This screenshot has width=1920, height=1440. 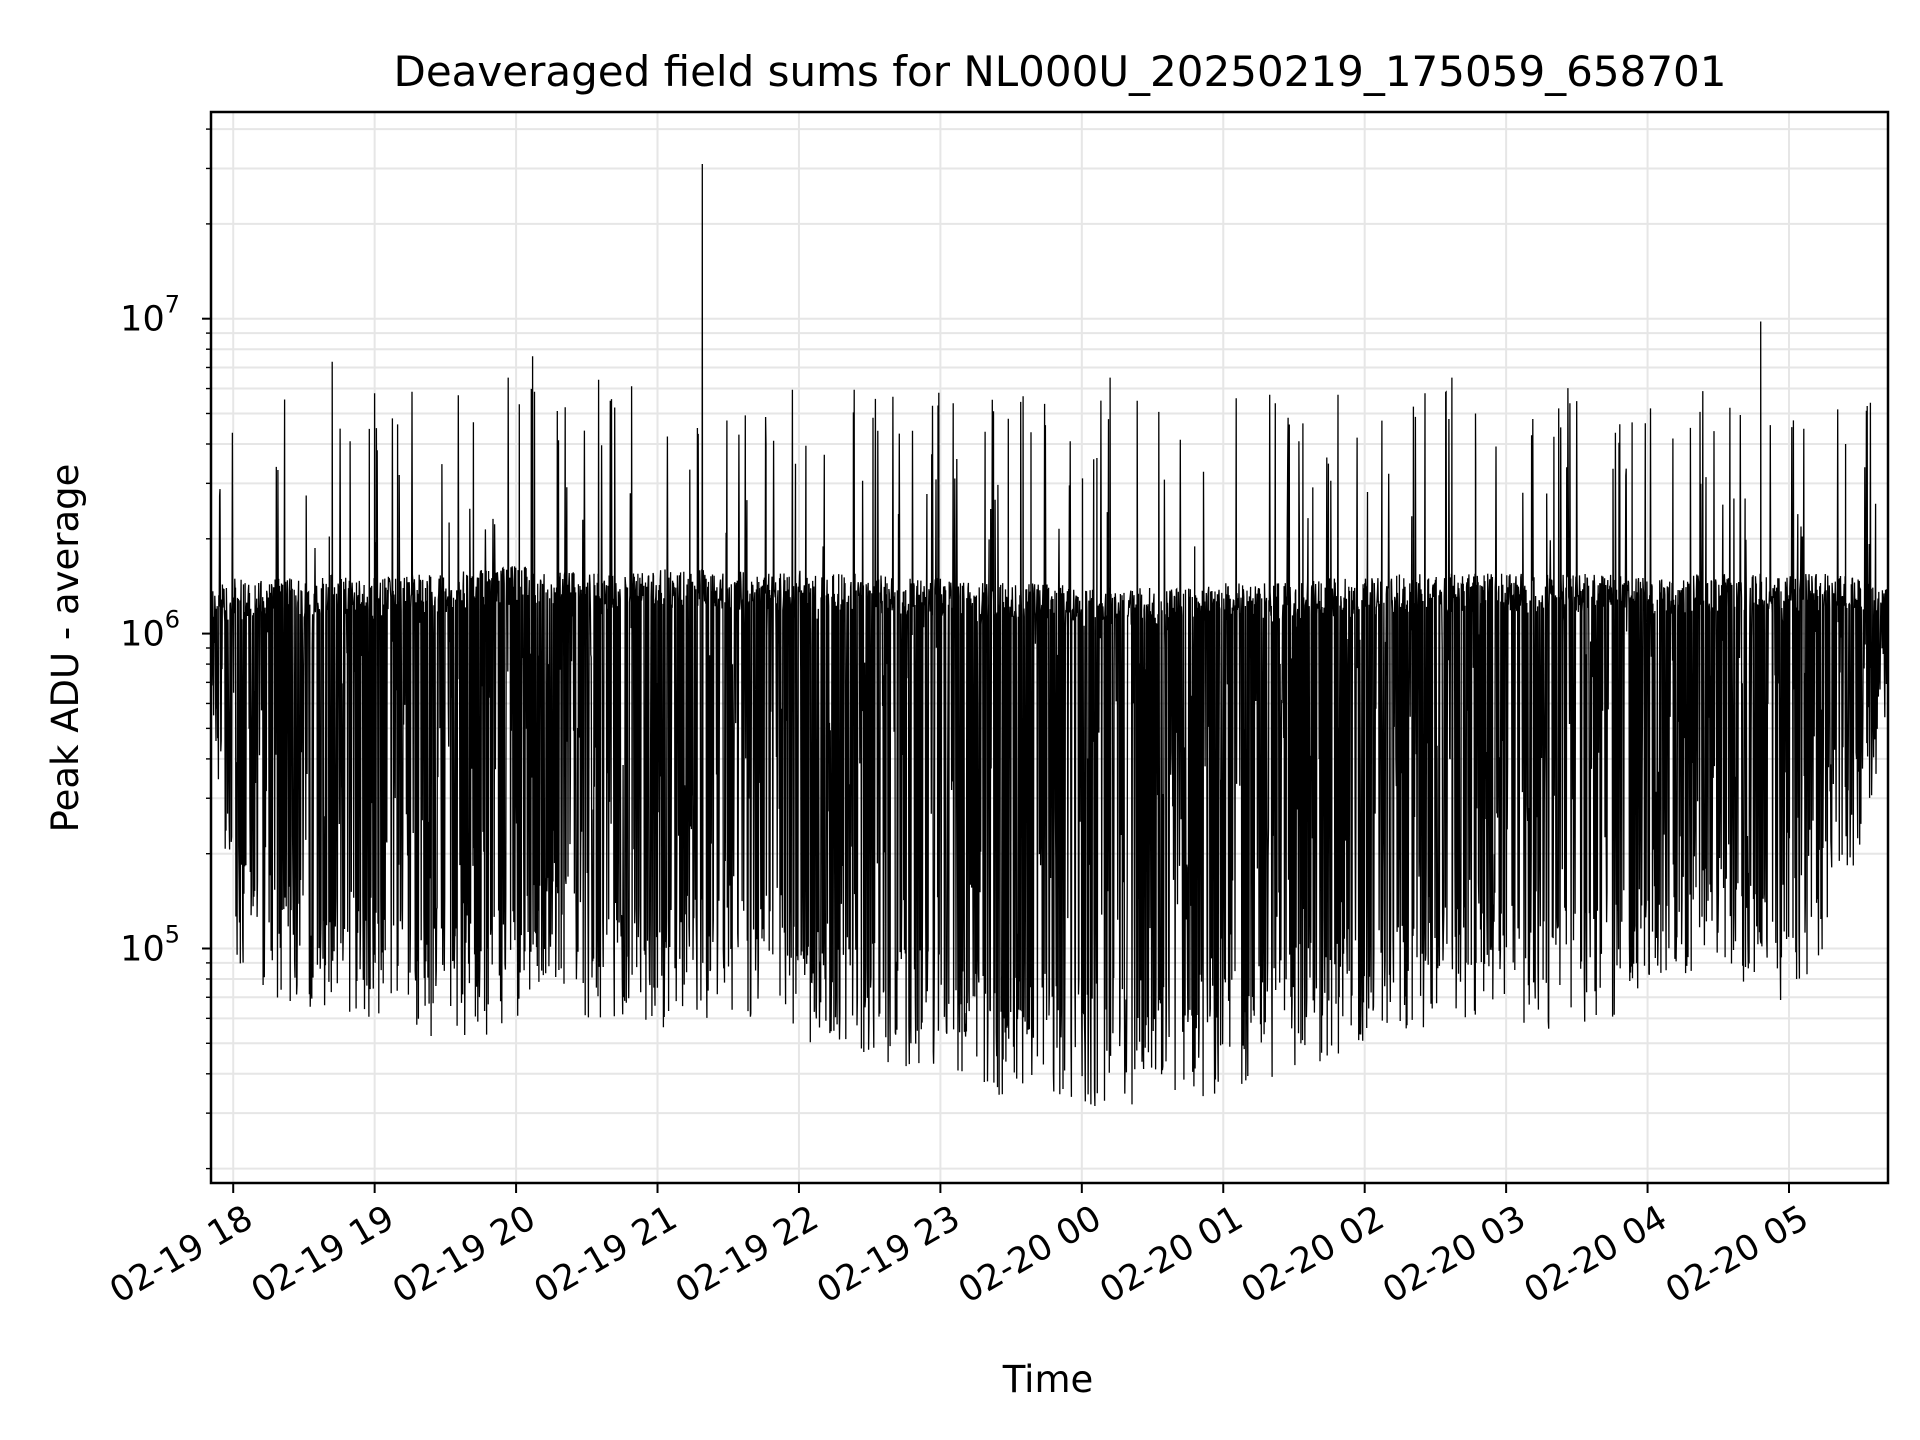 What do you see at coordinates (1048, 1379) in the screenshot?
I see `x-axis-label: Time` at bounding box center [1048, 1379].